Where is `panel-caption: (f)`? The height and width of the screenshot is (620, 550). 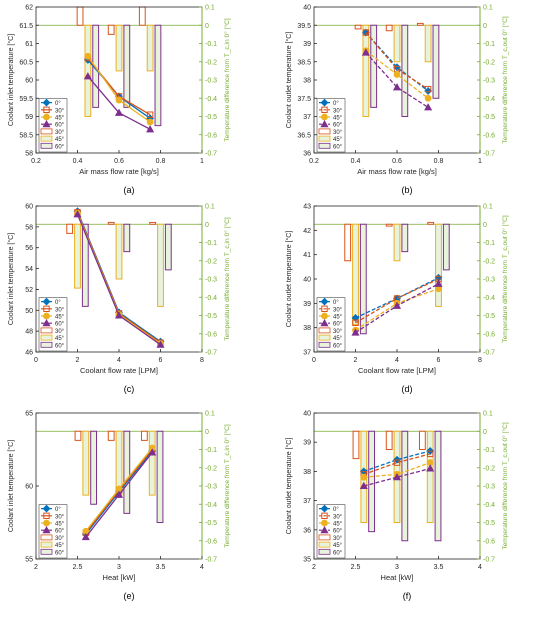
panel-caption: (f) is located at coordinates (407, 596).